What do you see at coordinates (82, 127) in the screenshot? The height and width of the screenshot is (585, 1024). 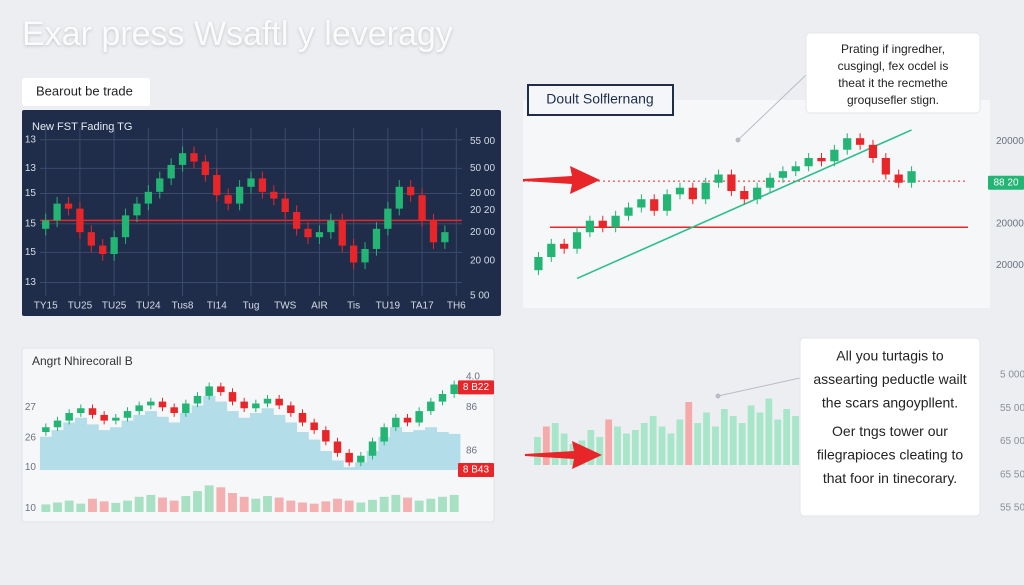 I see `chart-title: New FST Fading TG` at bounding box center [82, 127].